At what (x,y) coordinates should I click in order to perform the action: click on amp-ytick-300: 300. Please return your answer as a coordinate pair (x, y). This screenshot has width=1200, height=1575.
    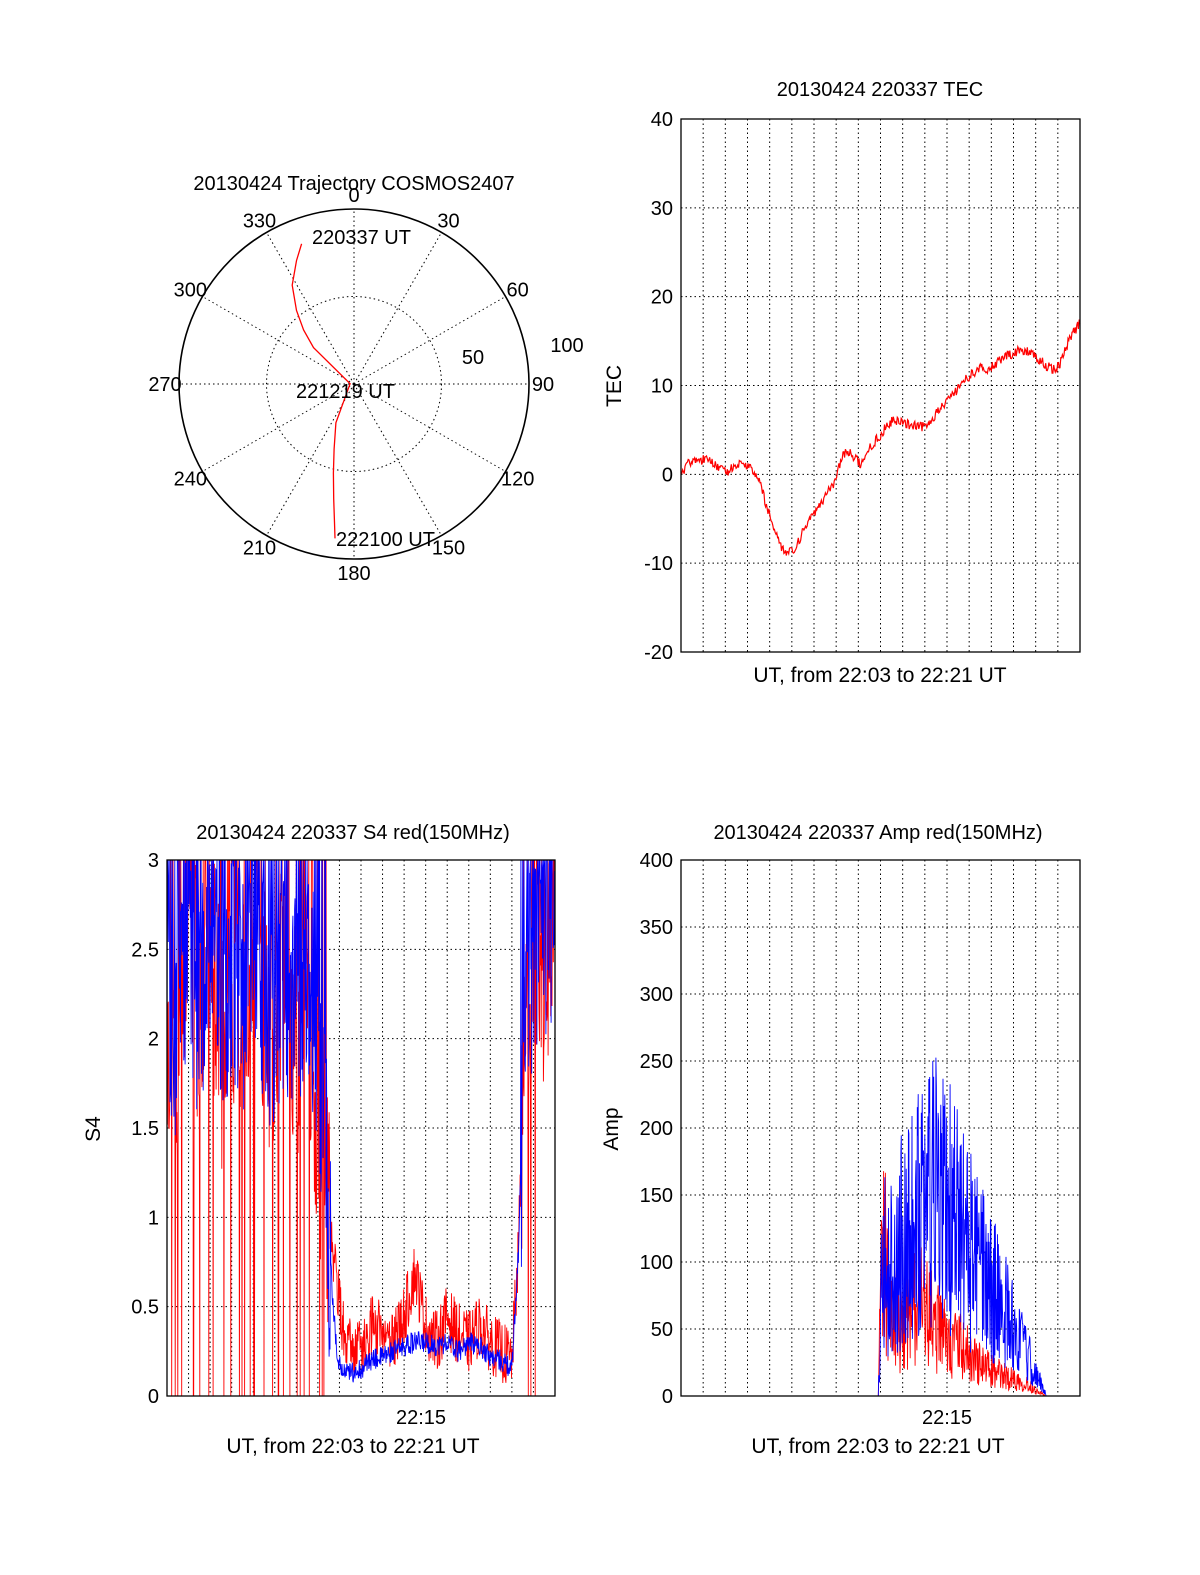
    Looking at the image, I should click on (656, 995).